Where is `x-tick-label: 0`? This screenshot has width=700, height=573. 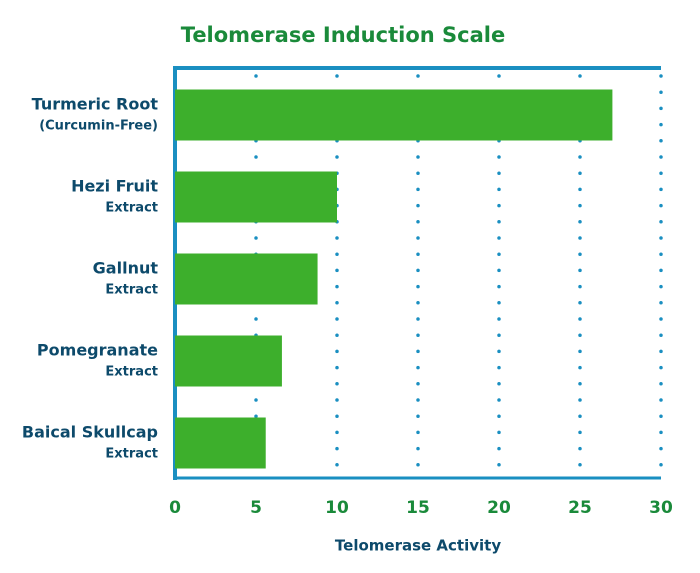 x-tick-label: 0 is located at coordinates (175, 508).